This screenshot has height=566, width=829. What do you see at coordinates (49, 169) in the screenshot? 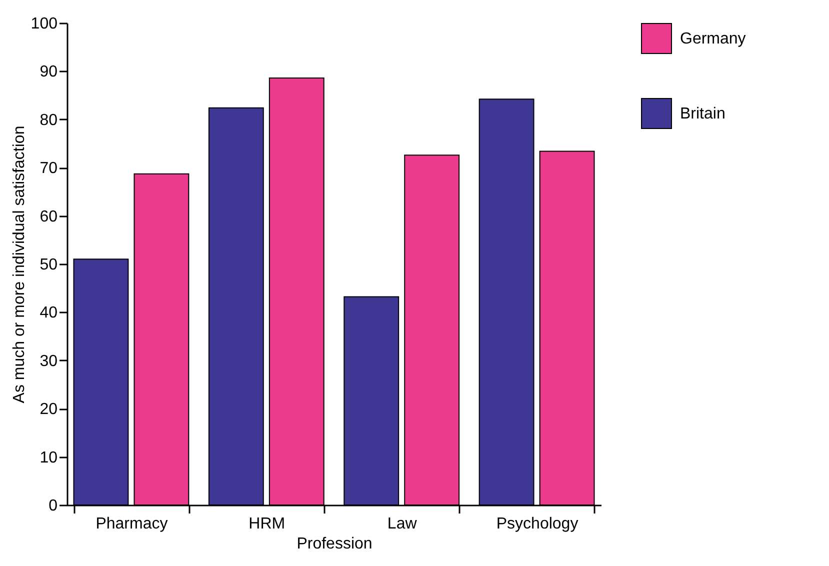
I see `y-tick-label: 70` at bounding box center [49, 169].